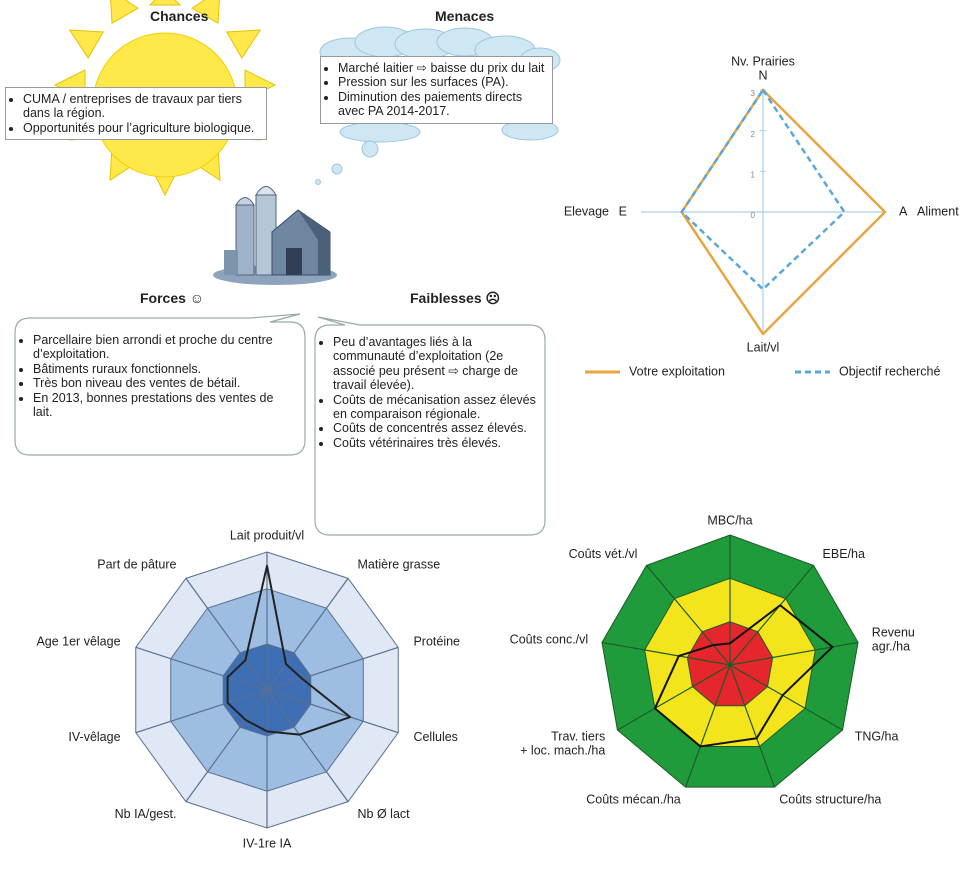 The height and width of the screenshot is (869, 977). I want to click on faiblesses-item: Coûts vétérinaires très élevés., so click(437, 443).